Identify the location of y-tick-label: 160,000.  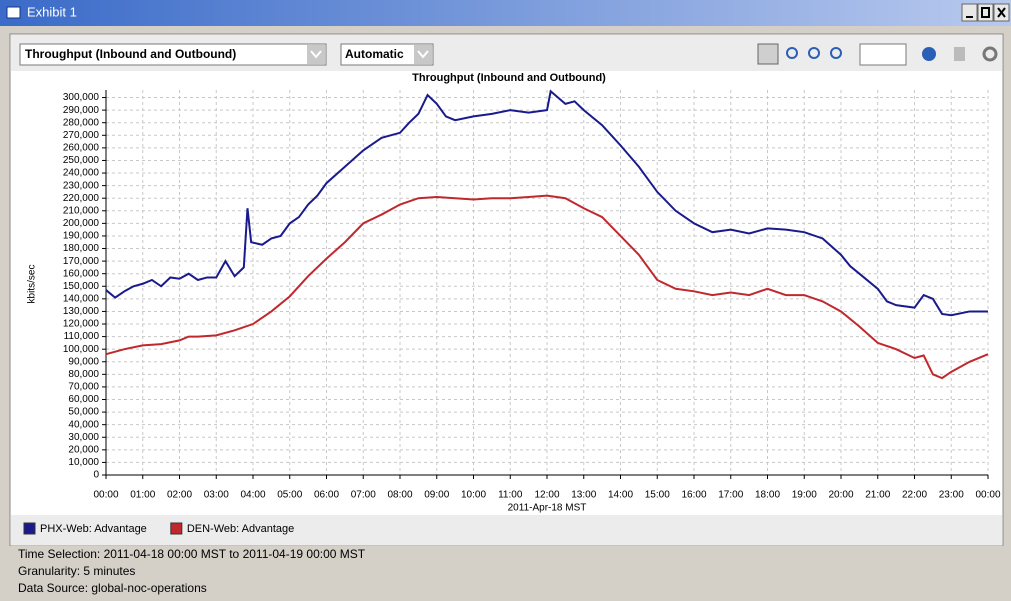
(81, 273).